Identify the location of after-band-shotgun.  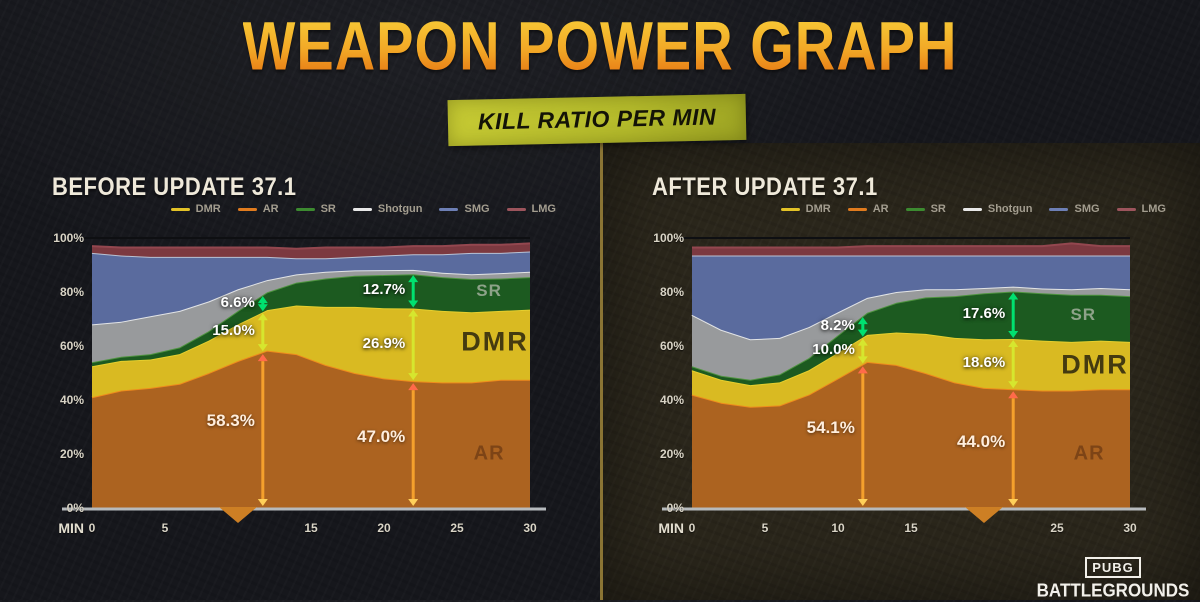
(911, 333).